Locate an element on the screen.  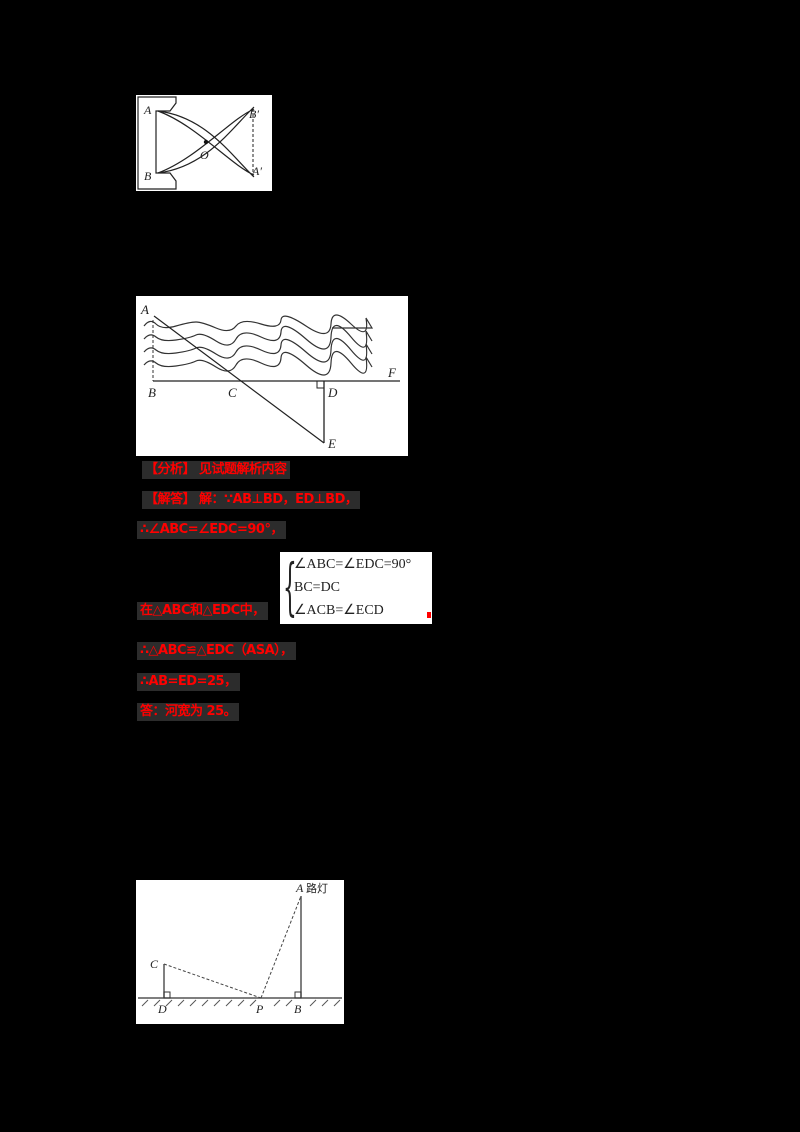
figure-street-lamp: A 路灯 C D P B is located at coordinates (240, 952).